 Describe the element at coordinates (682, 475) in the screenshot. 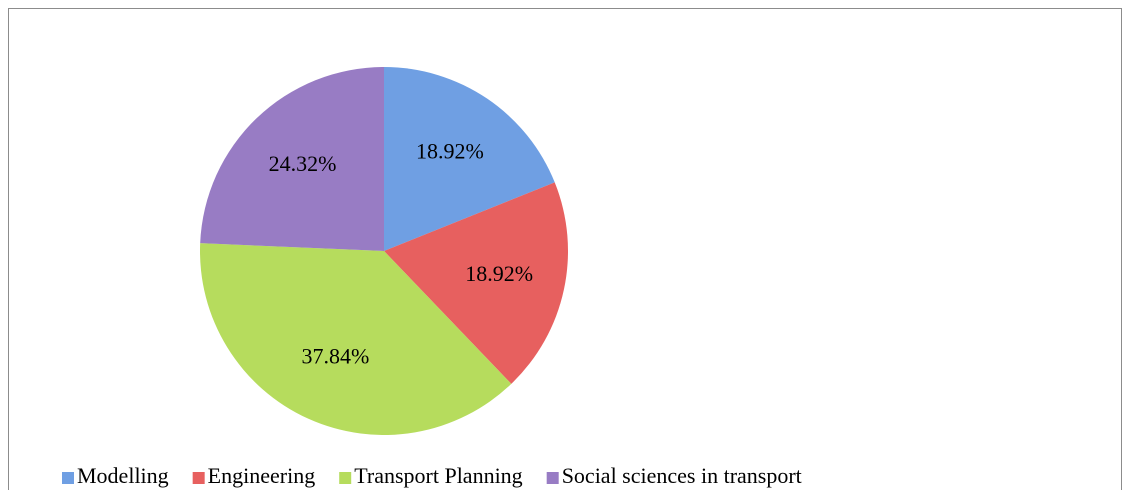

I see `legend-label: Social sciences in transport` at that location.